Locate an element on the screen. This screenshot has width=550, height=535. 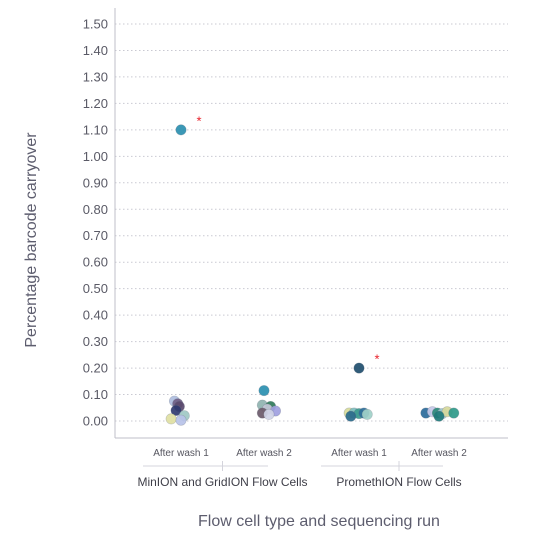
y-tick-label: 1.20 is located at coordinates (95, 103).